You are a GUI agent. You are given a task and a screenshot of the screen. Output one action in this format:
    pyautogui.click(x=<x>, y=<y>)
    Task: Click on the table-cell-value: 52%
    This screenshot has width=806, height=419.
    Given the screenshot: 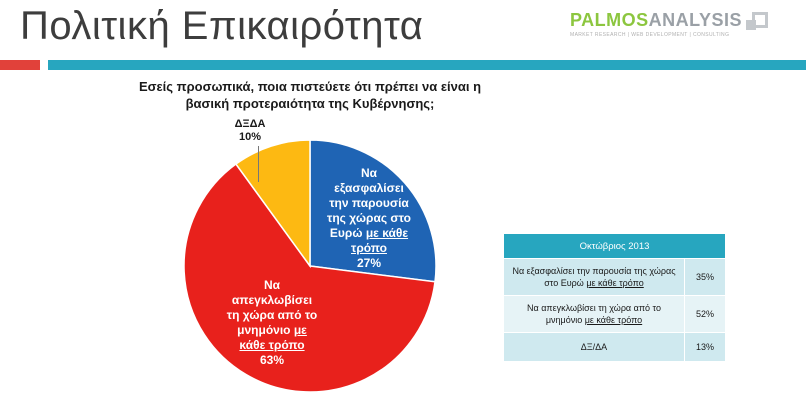 What is the action you would take?
    pyautogui.click(x=705, y=314)
    